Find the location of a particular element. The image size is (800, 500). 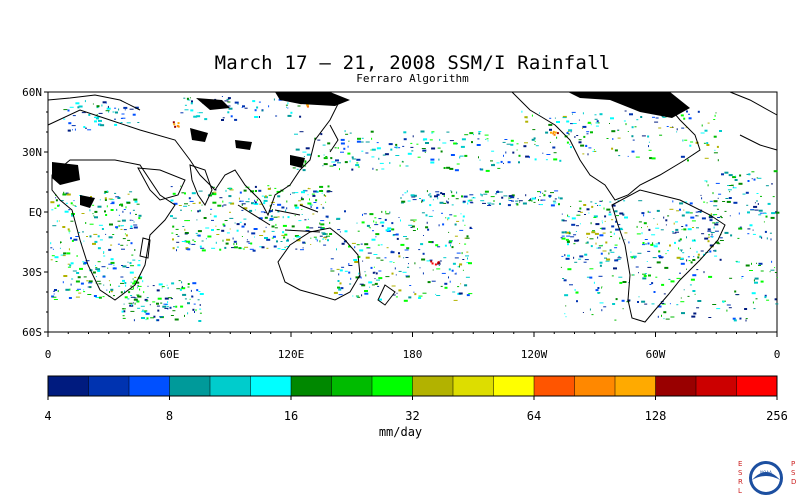

map-title: March 17 – 21, 2008 SSM/I Rainfall is located at coordinates (412, 63).